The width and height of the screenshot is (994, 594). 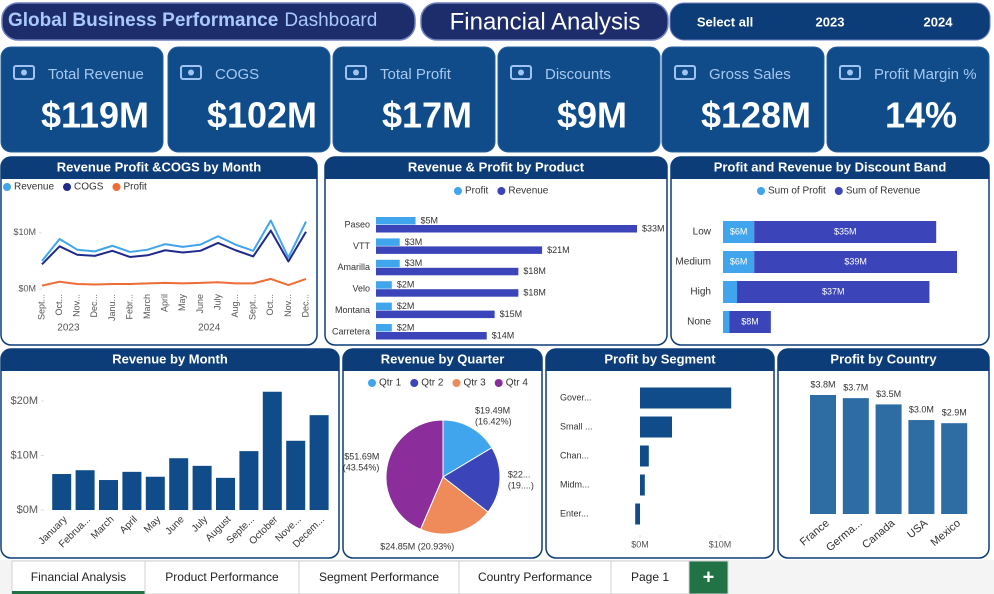 I want to click on legend-label: Sum of Profit, so click(x=797, y=191).